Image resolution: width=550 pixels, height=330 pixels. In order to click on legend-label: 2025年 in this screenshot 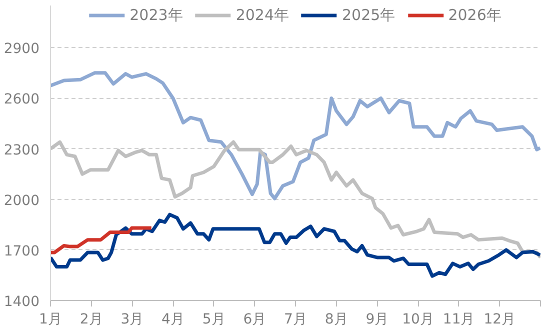, I will do `click(369, 15)`.